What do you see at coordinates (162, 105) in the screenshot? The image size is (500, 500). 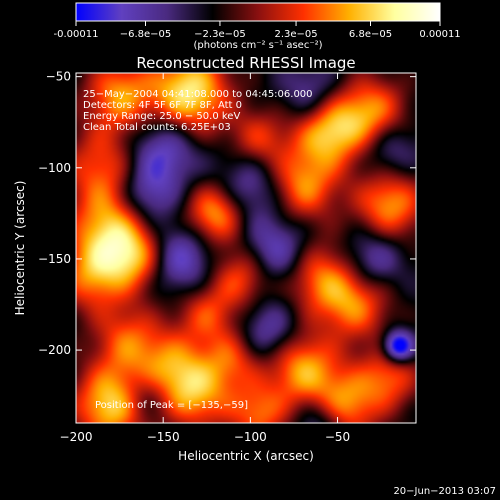 I see `annotation-detectors: Detectors: 4F 5F 6F 7F 8F, Att 0` at bounding box center [162, 105].